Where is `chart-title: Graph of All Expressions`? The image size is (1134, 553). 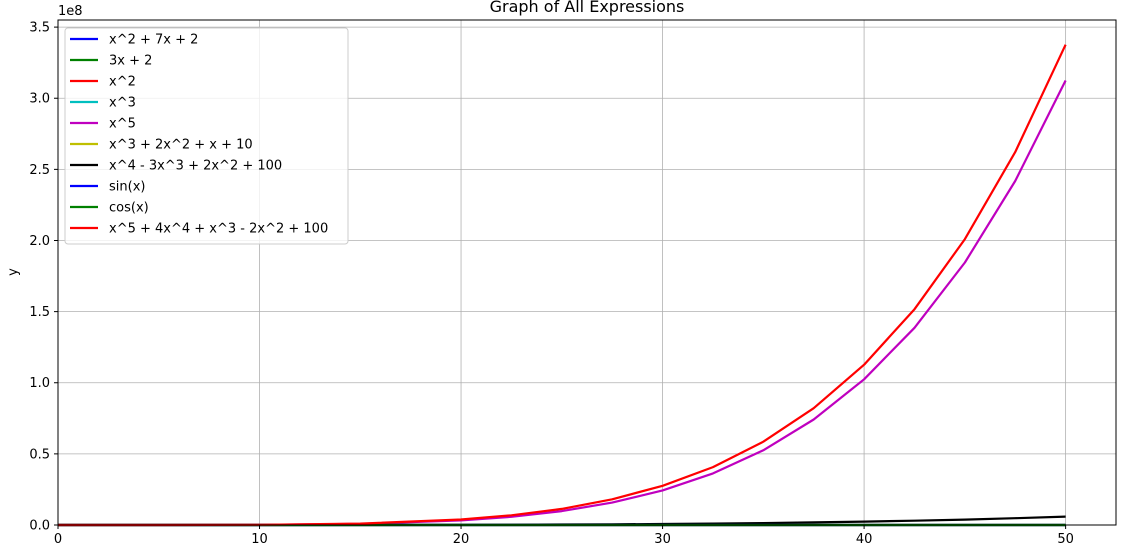
chart-title: Graph of All Expressions is located at coordinates (587, 8).